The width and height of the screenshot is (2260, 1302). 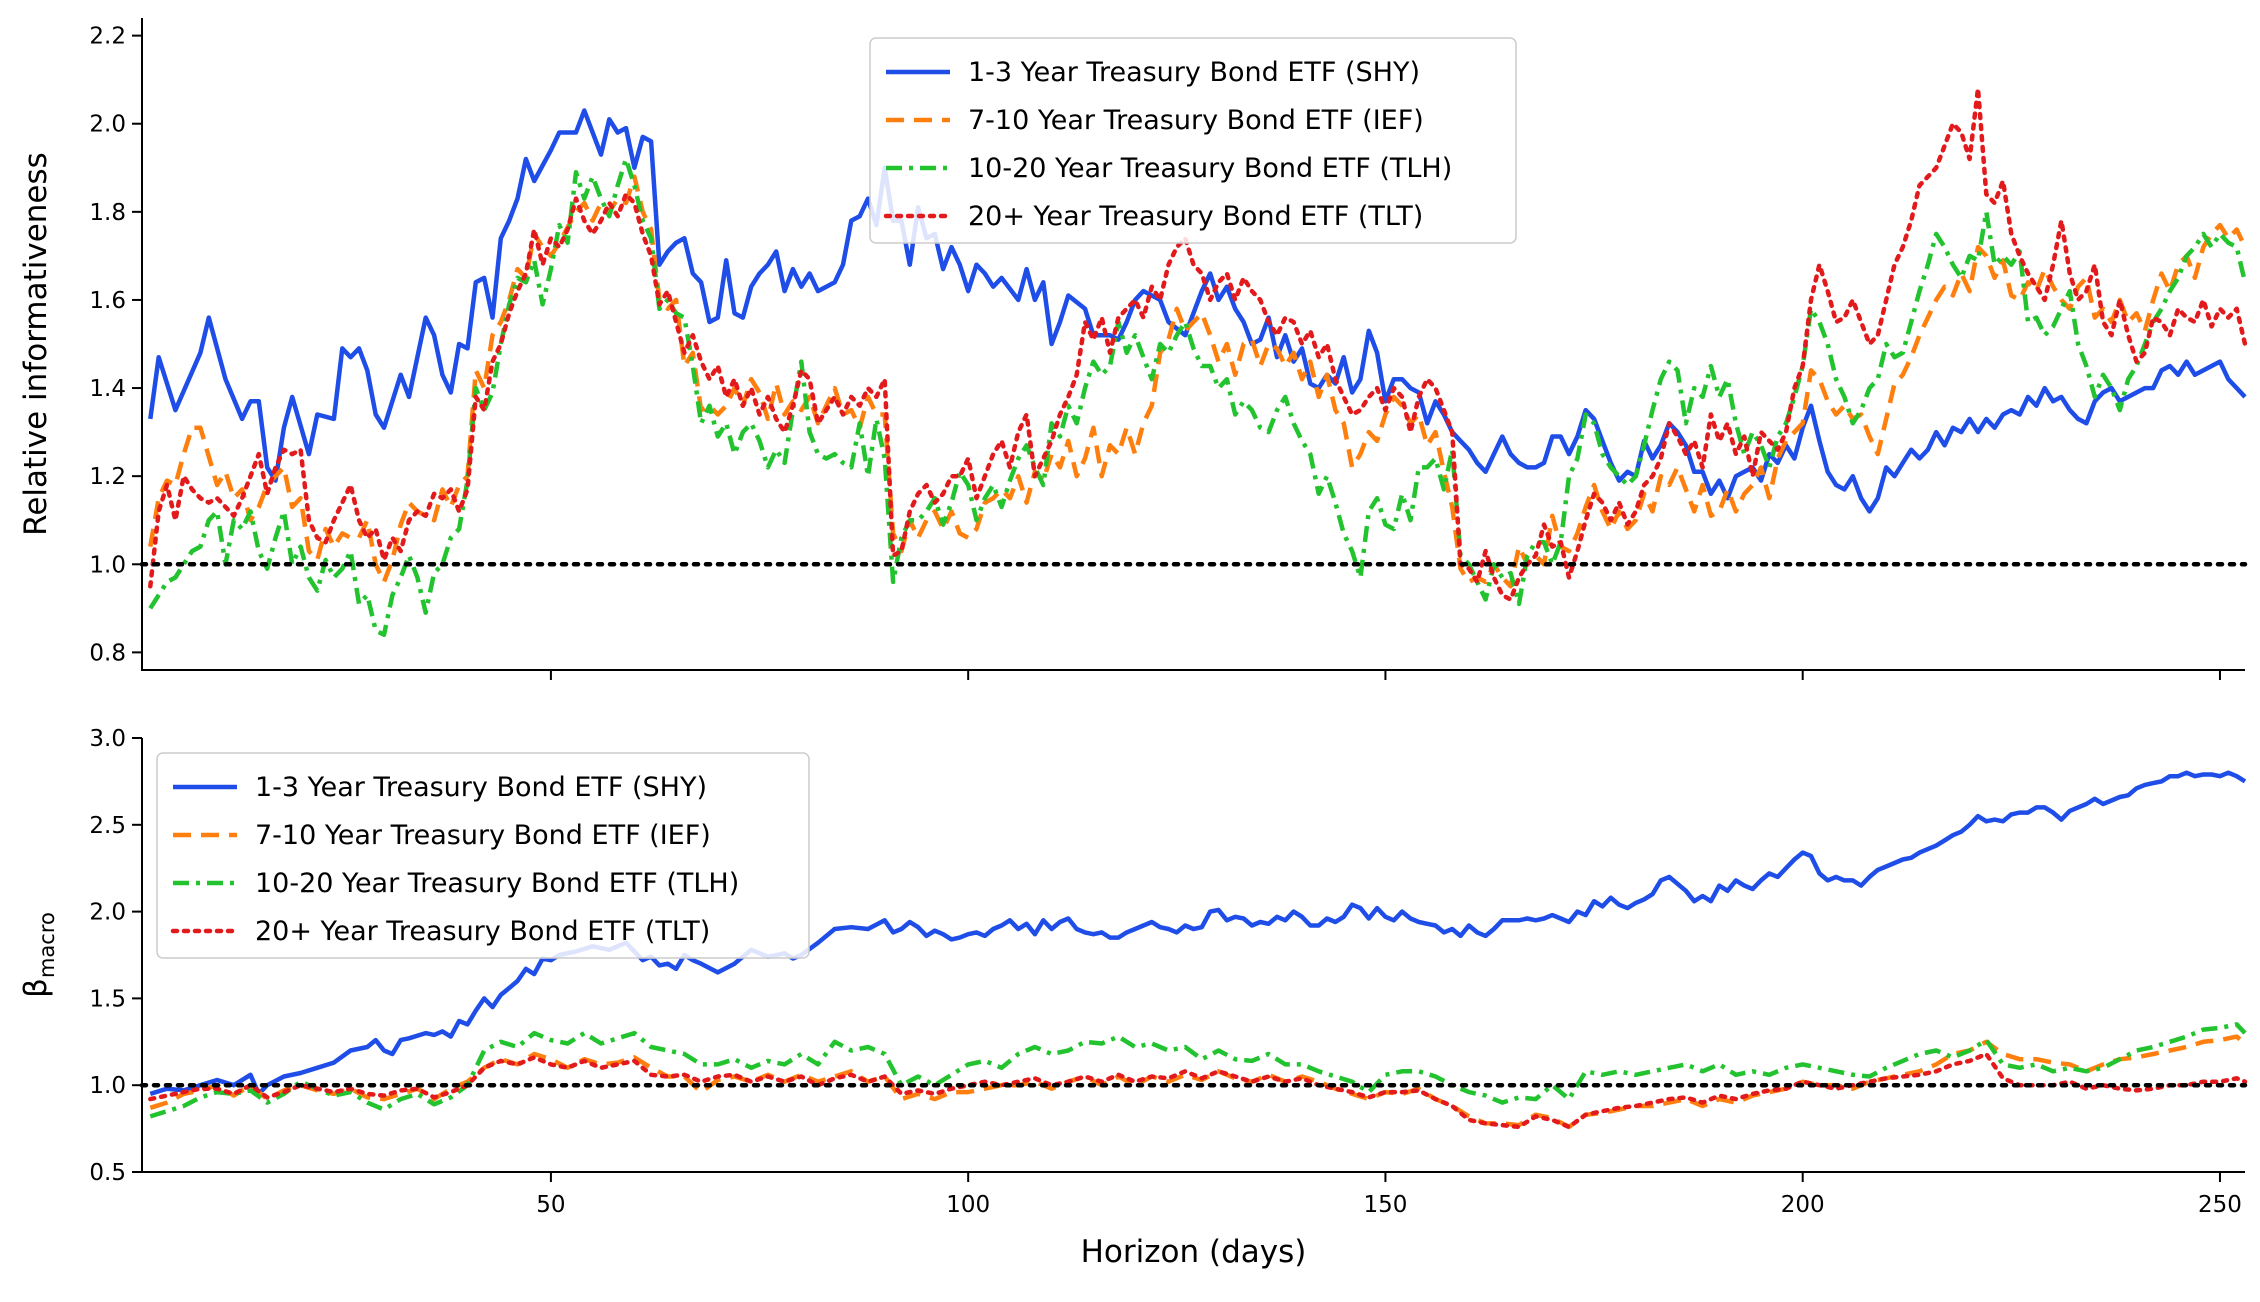 What do you see at coordinates (107, 301) in the screenshot?
I see `y-tick-label: 1.6` at bounding box center [107, 301].